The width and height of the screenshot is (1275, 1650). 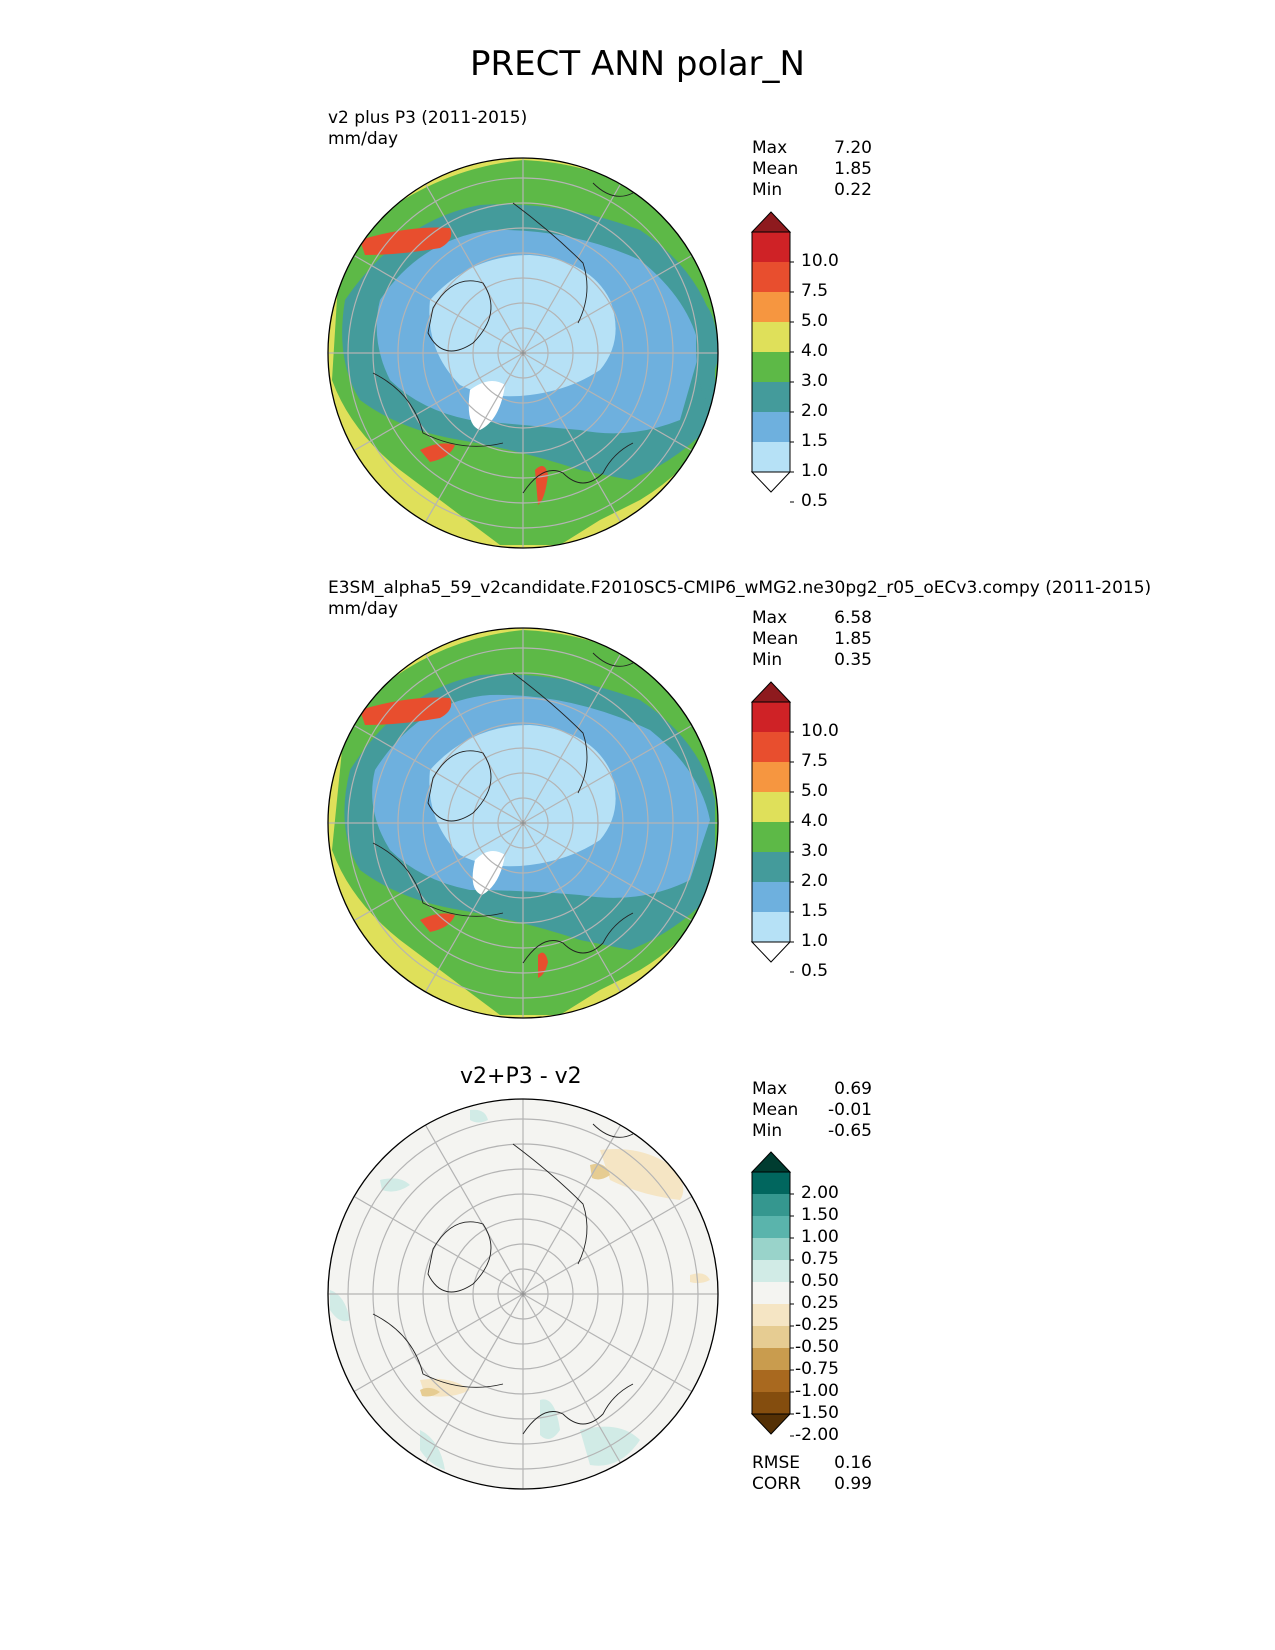 I want to click on panel1-max-label: Max, so click(x=770, y=148).